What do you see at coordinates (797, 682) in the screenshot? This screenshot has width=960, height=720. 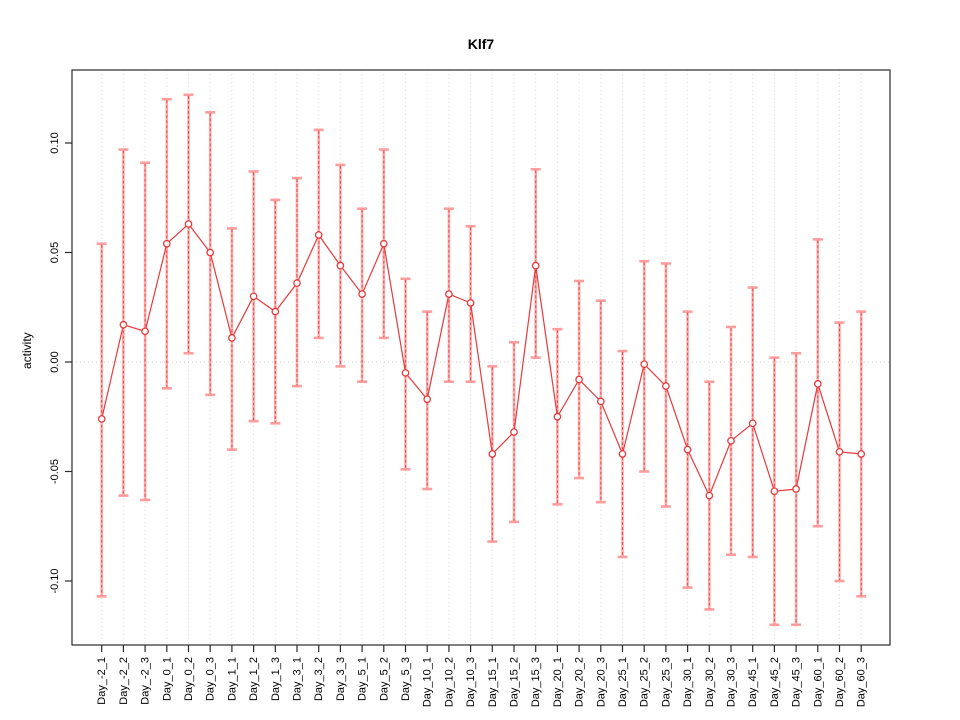 I see `x-tick-label: Day_45_3` at bounding box center [797, 682].